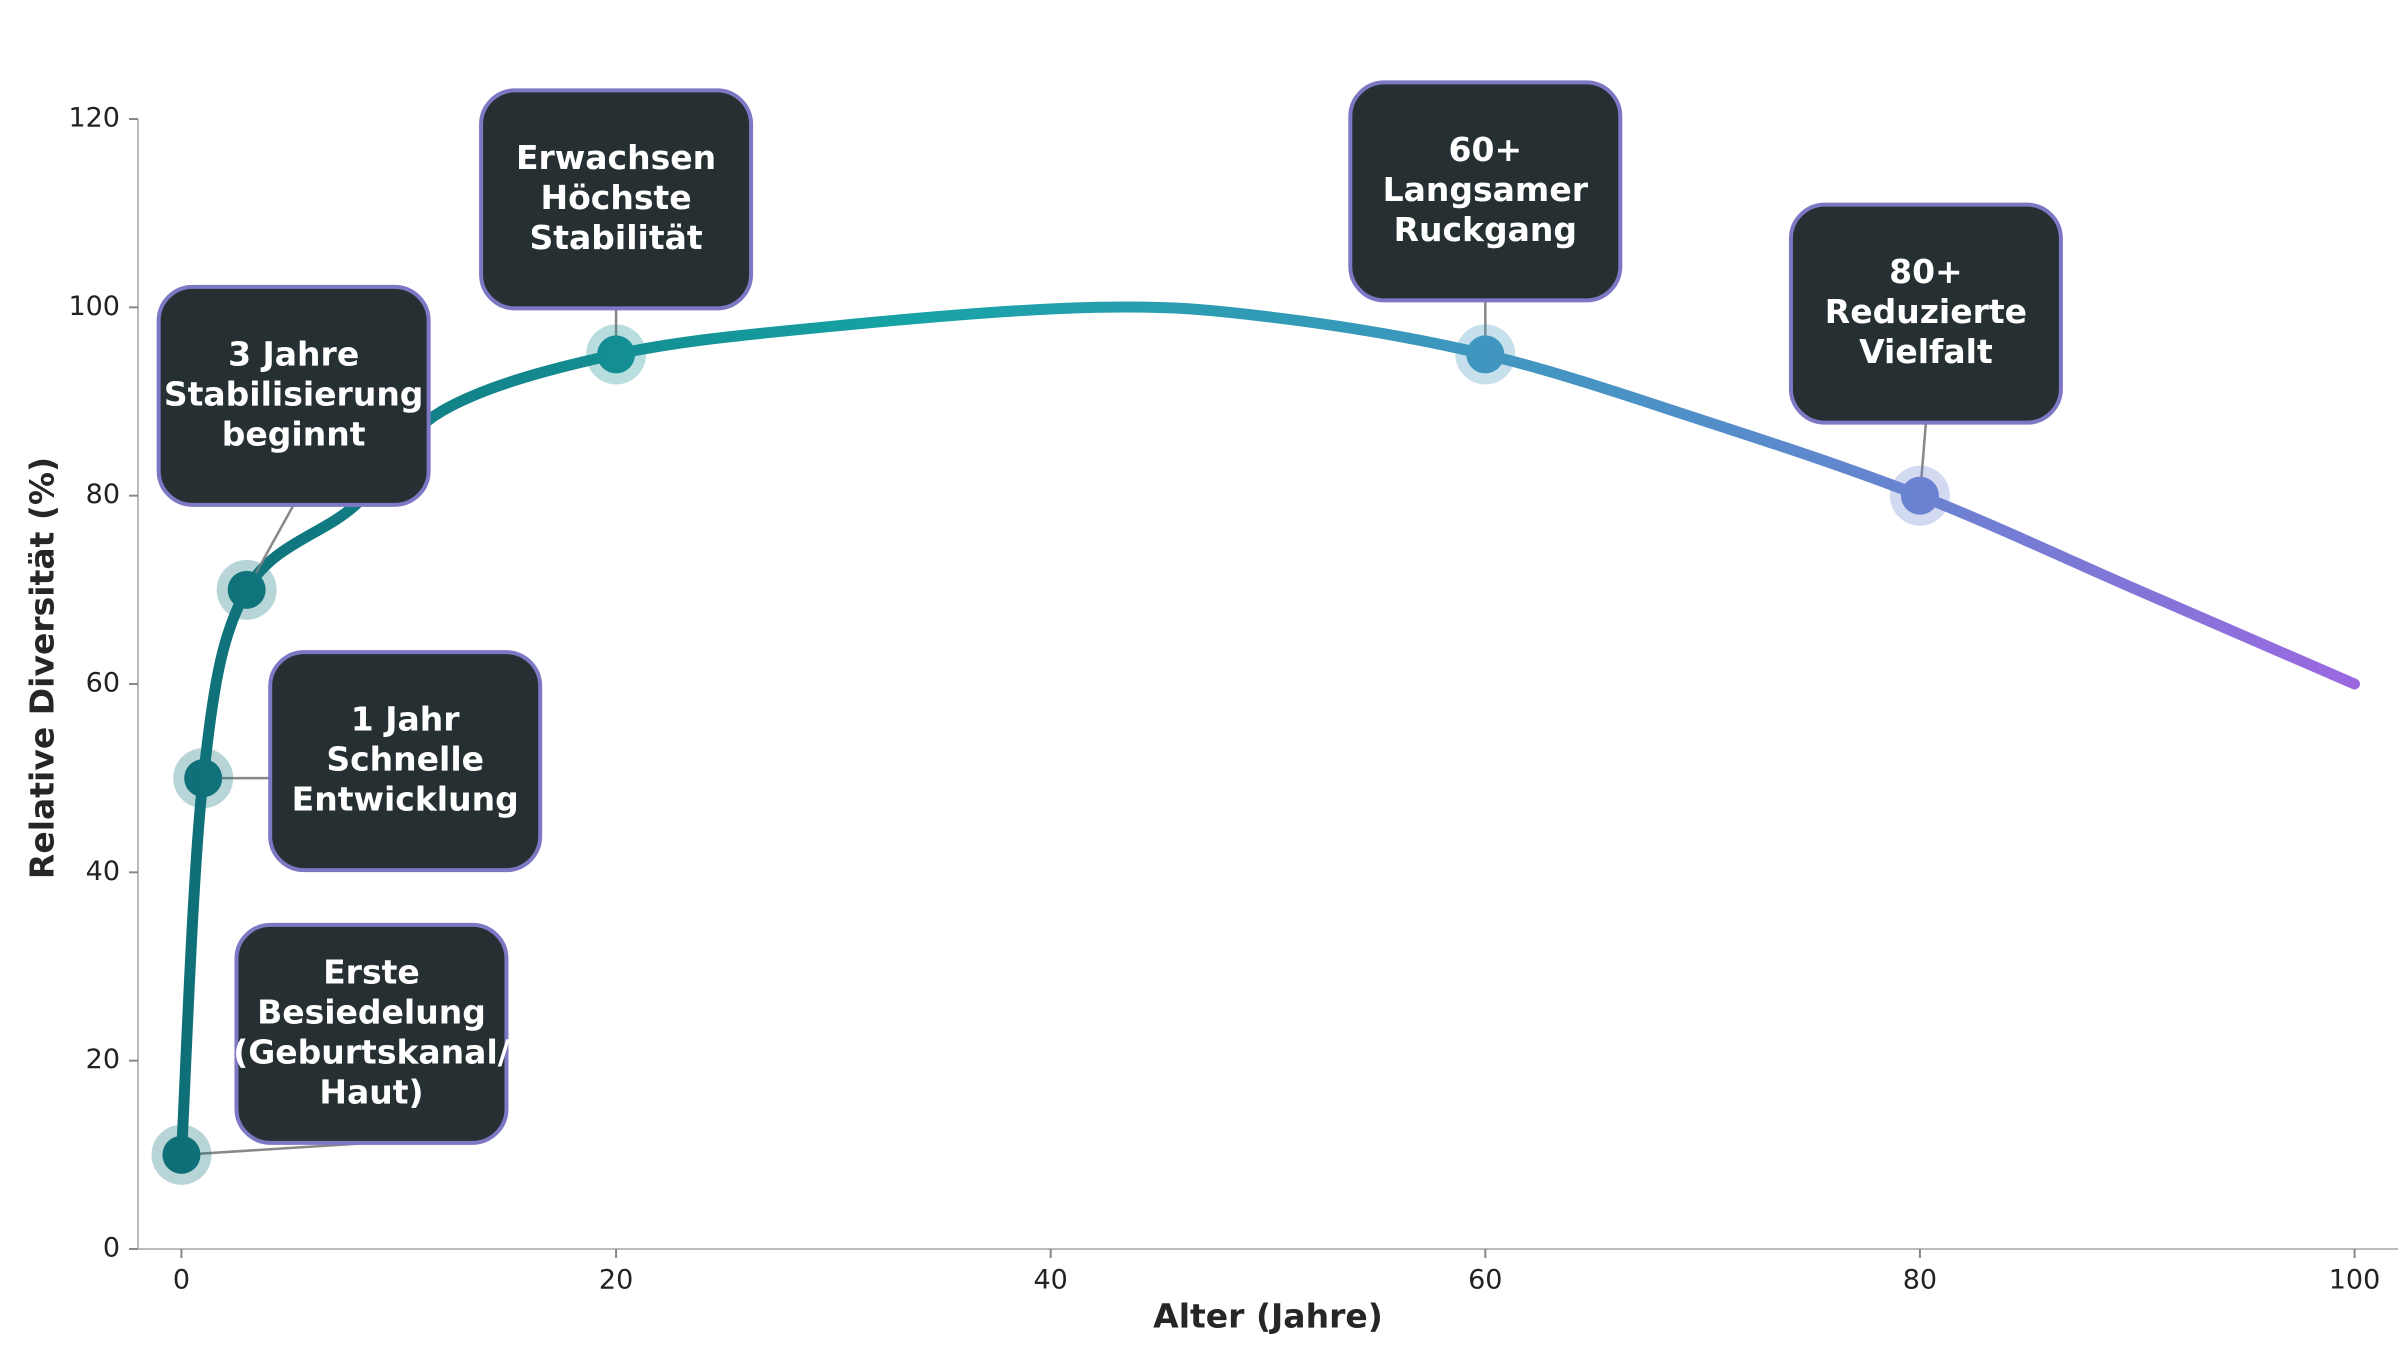  I want to click on annotation-text: beginnt, so click(294, 433).